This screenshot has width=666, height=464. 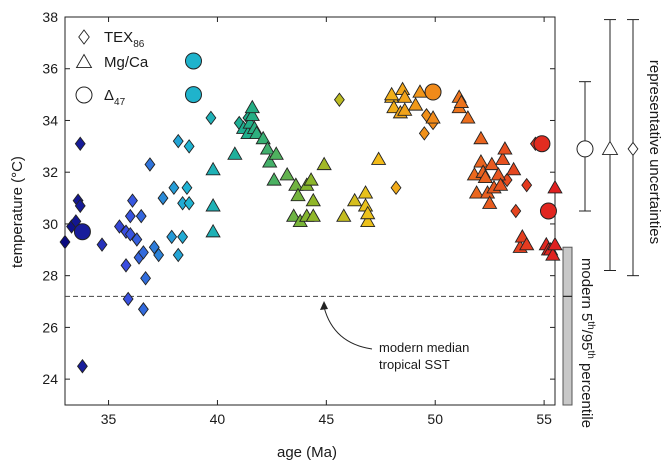 What do you see at coordinates (84, 37) in the screenshot?
I see `legend-marker-diamond` at bounding box center [84, 37].